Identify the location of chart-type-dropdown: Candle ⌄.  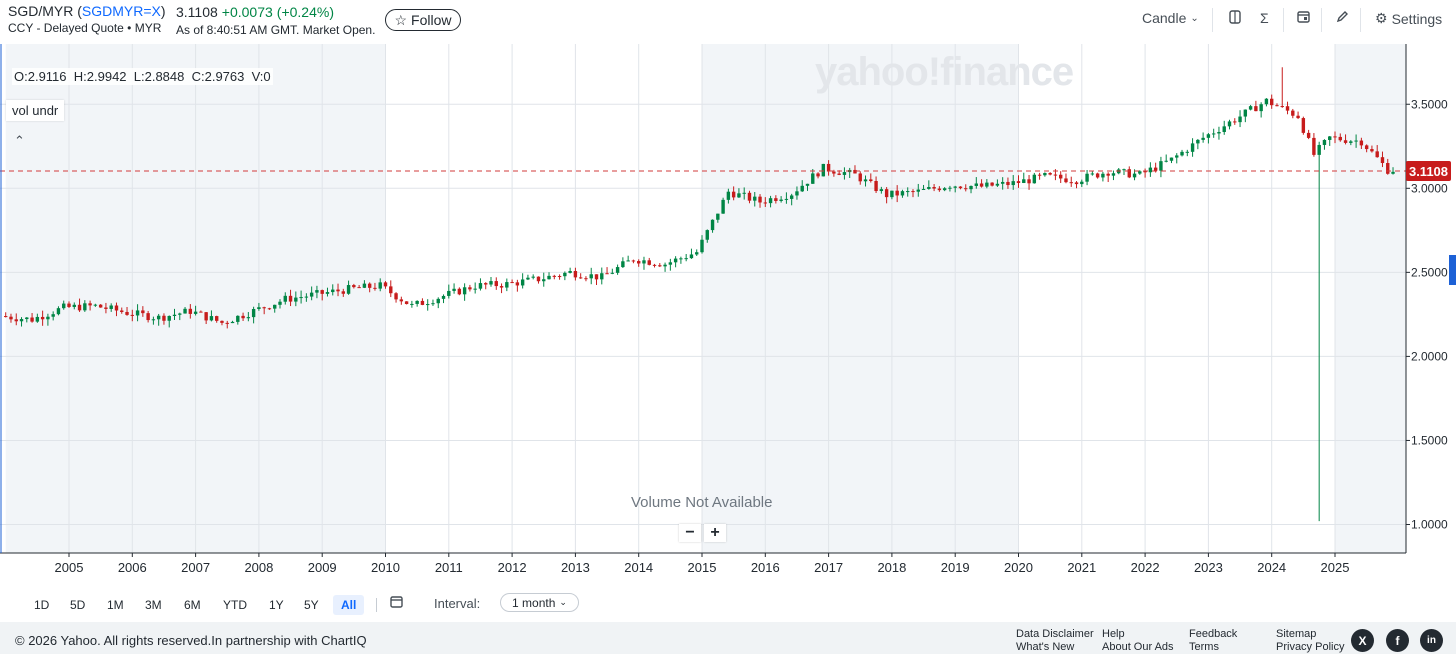
(1170, 18).